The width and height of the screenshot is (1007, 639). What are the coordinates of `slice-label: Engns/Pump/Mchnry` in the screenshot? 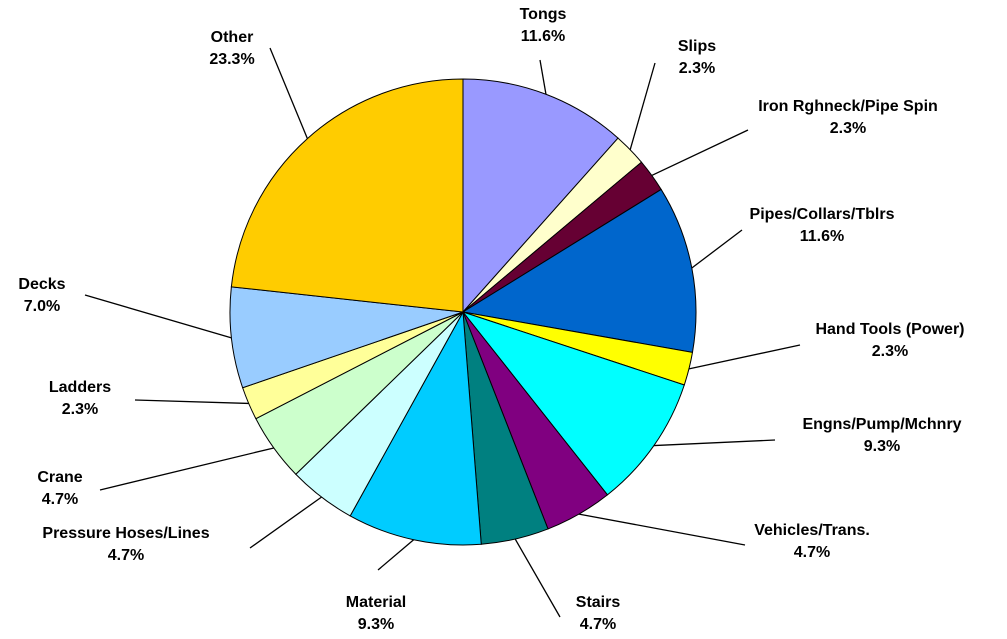 It's located at (881, 424).